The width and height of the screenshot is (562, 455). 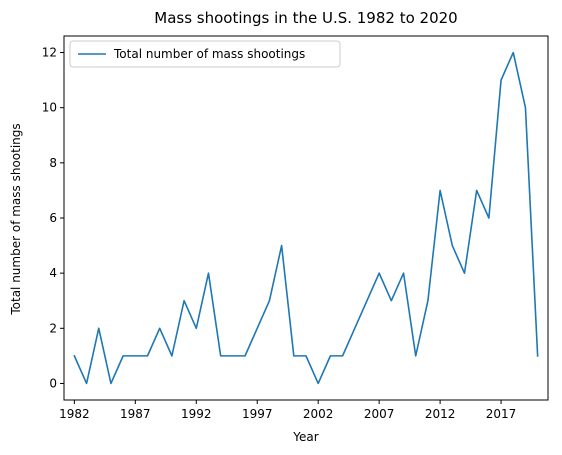 I want to click on y-tick-label: 6, so click(x=53, y=218).